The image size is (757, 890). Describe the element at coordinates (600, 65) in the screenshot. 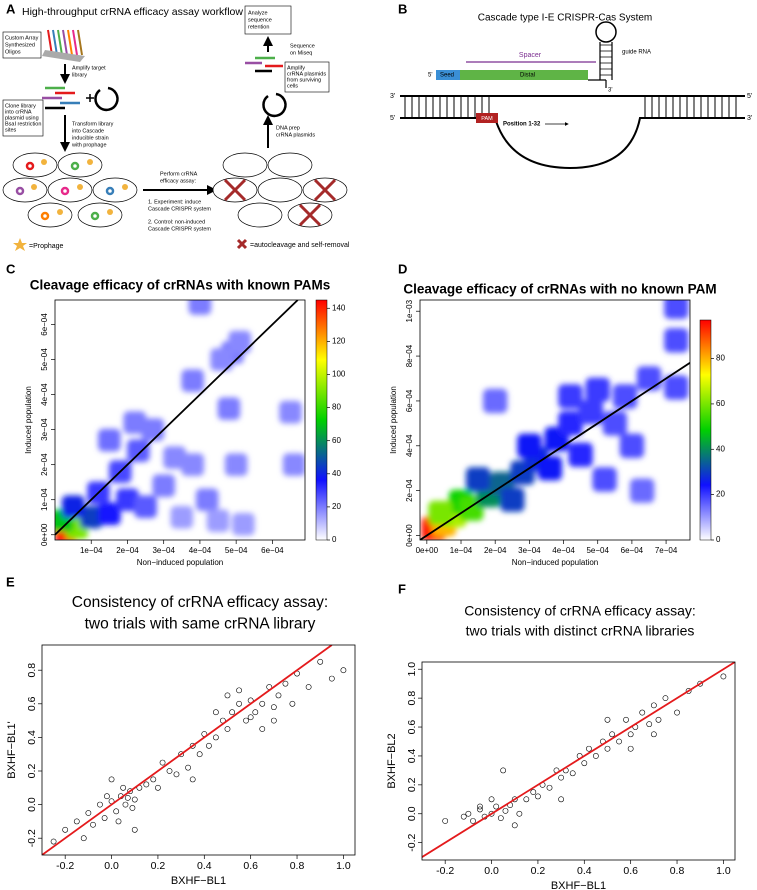

I see `hairpin` at that location.